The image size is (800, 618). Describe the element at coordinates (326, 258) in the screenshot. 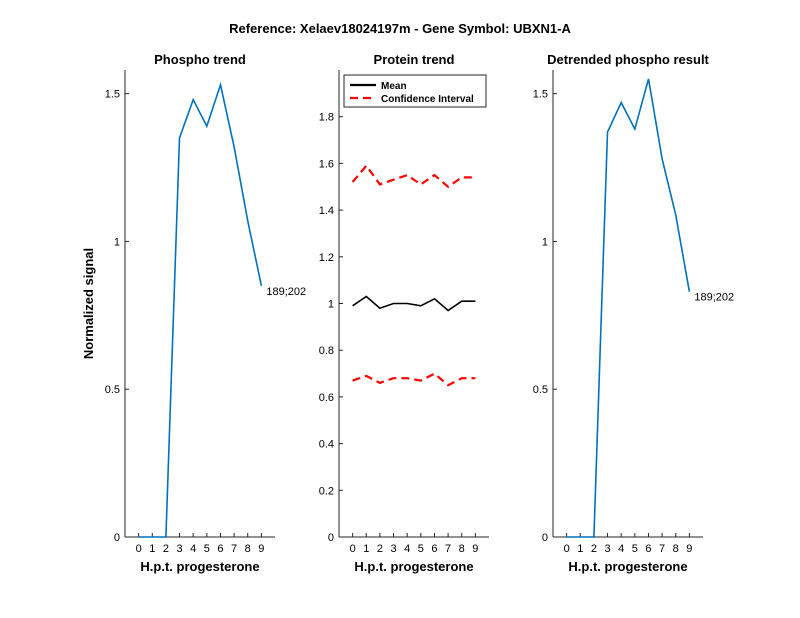

I see `y-tick-label: 1.2` at that location.